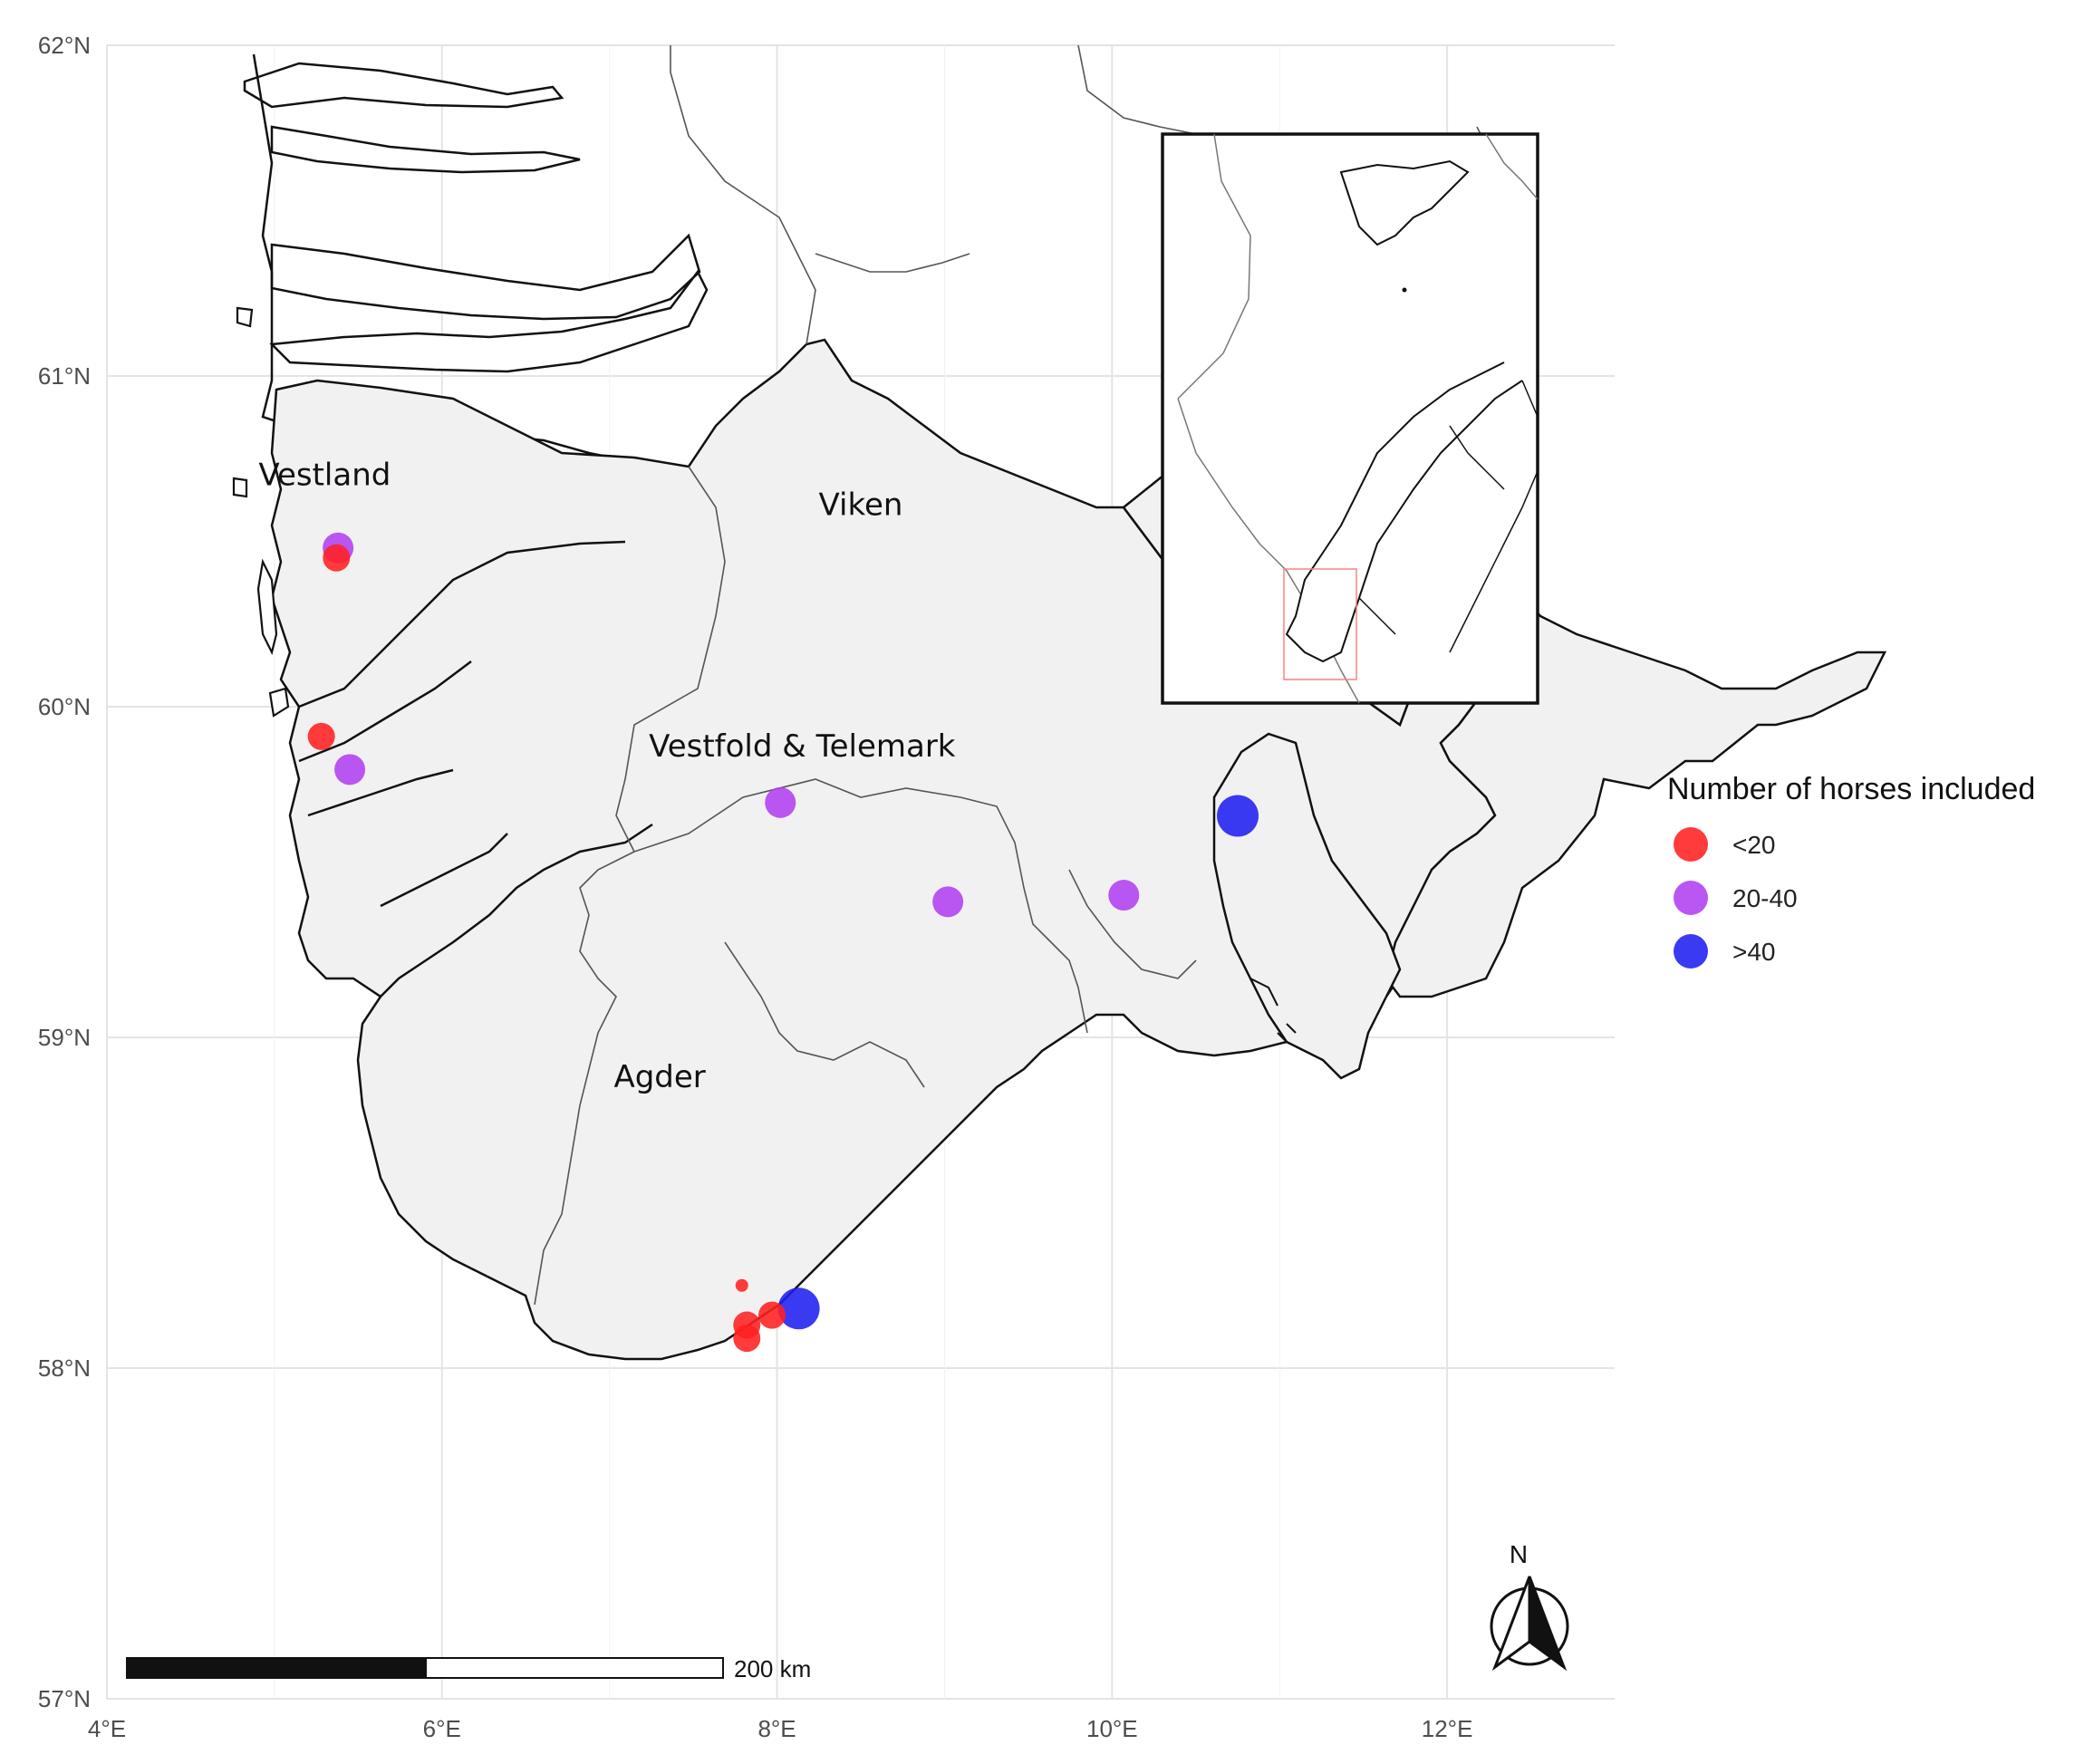  Describe the element at coordinates (64, 706) in the screenshot. I see `y-tick-label: 60°N` at that location.